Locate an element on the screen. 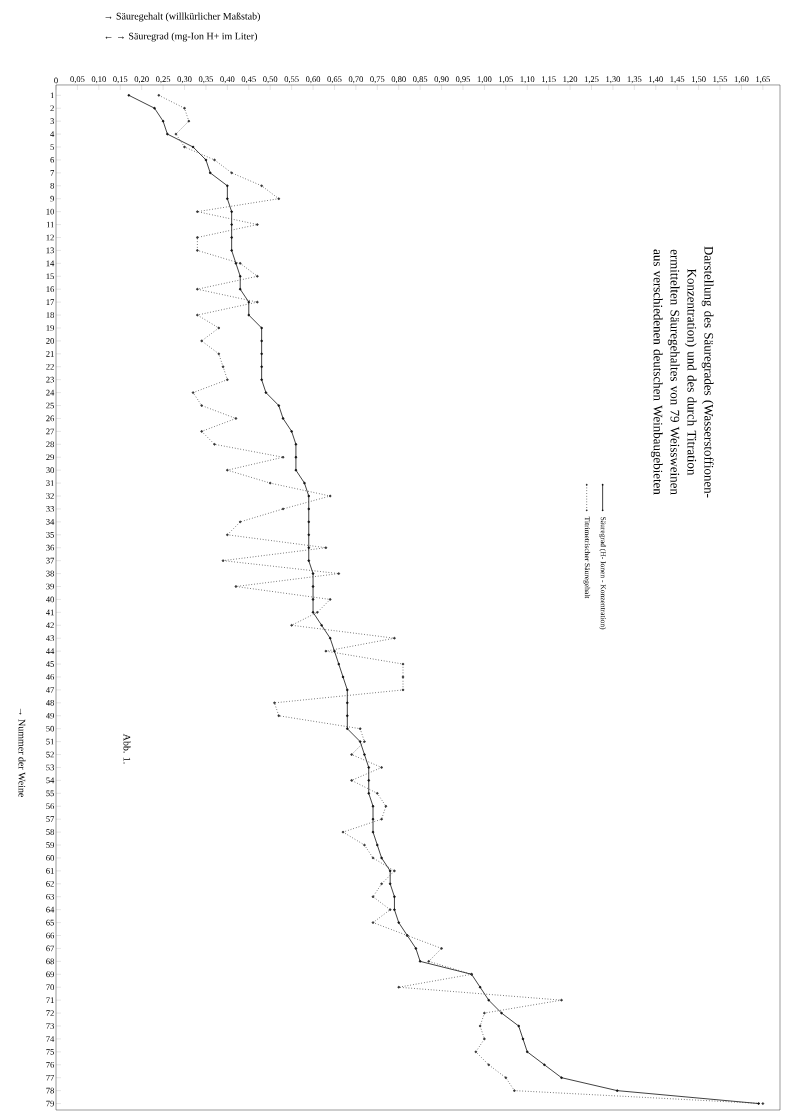  x-tick-label: 0,25 is located at coordinates (163, 80).